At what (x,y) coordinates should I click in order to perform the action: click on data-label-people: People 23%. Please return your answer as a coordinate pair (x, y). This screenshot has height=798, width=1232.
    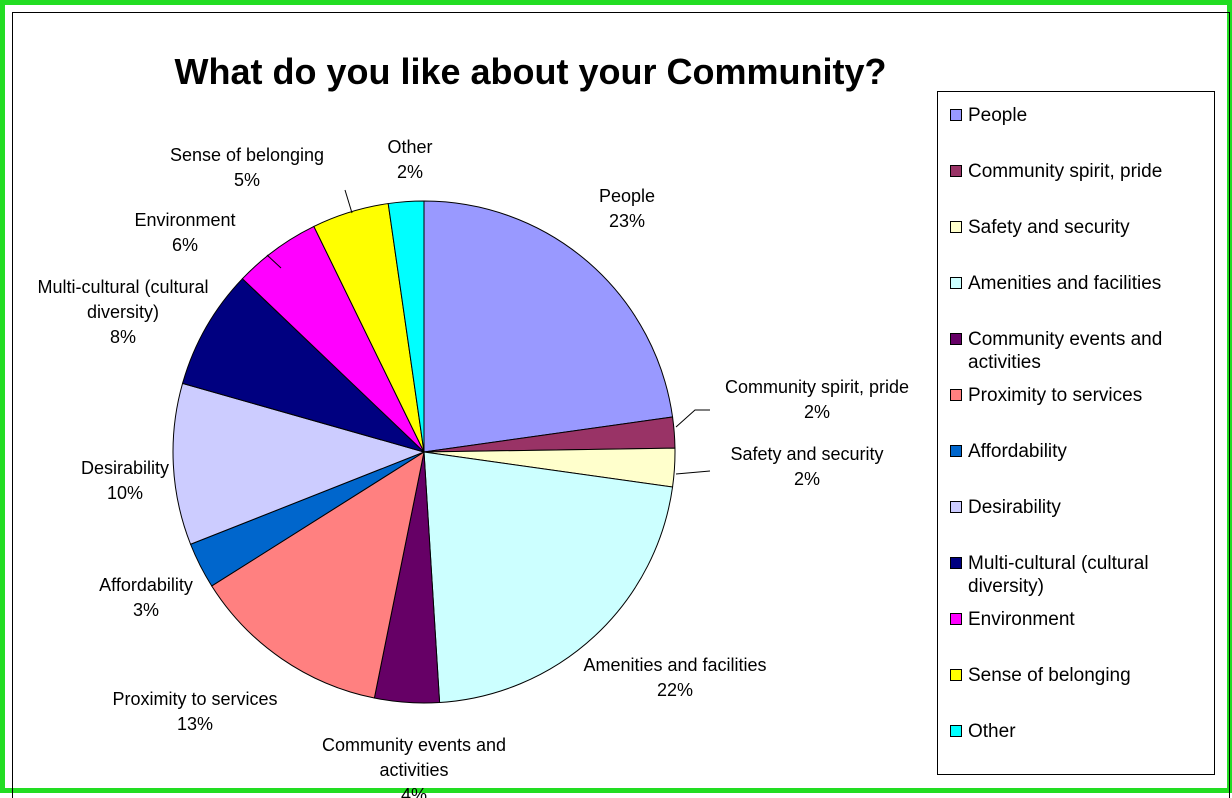
    Looking at the image, I should click on (627, 208).